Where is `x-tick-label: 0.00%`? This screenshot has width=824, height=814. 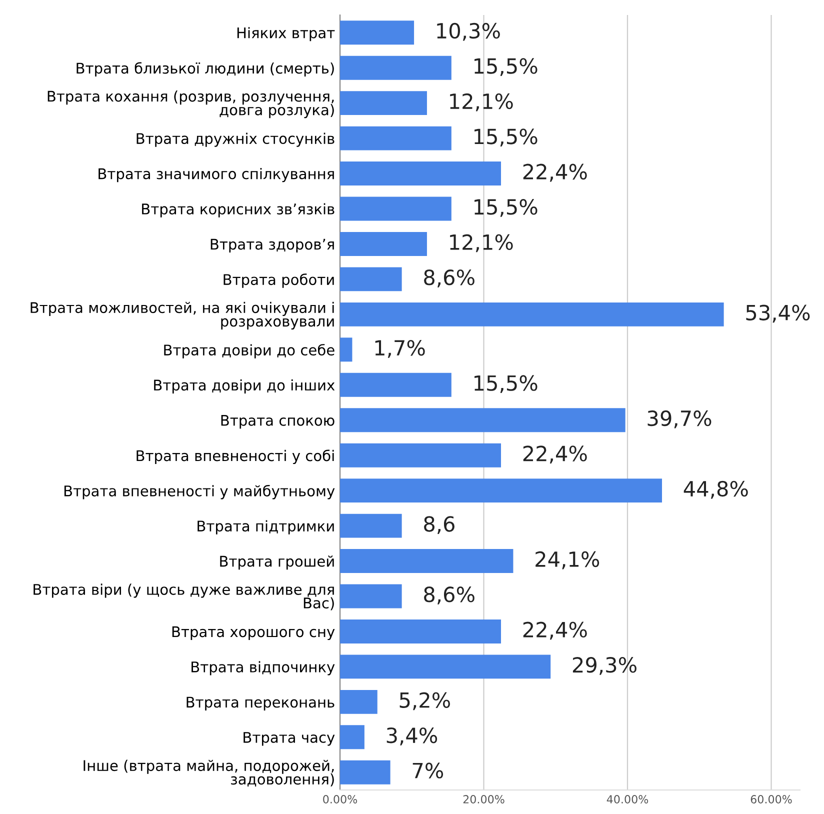 x-tick-label: 0.00% is located at coordinates (340, 799).